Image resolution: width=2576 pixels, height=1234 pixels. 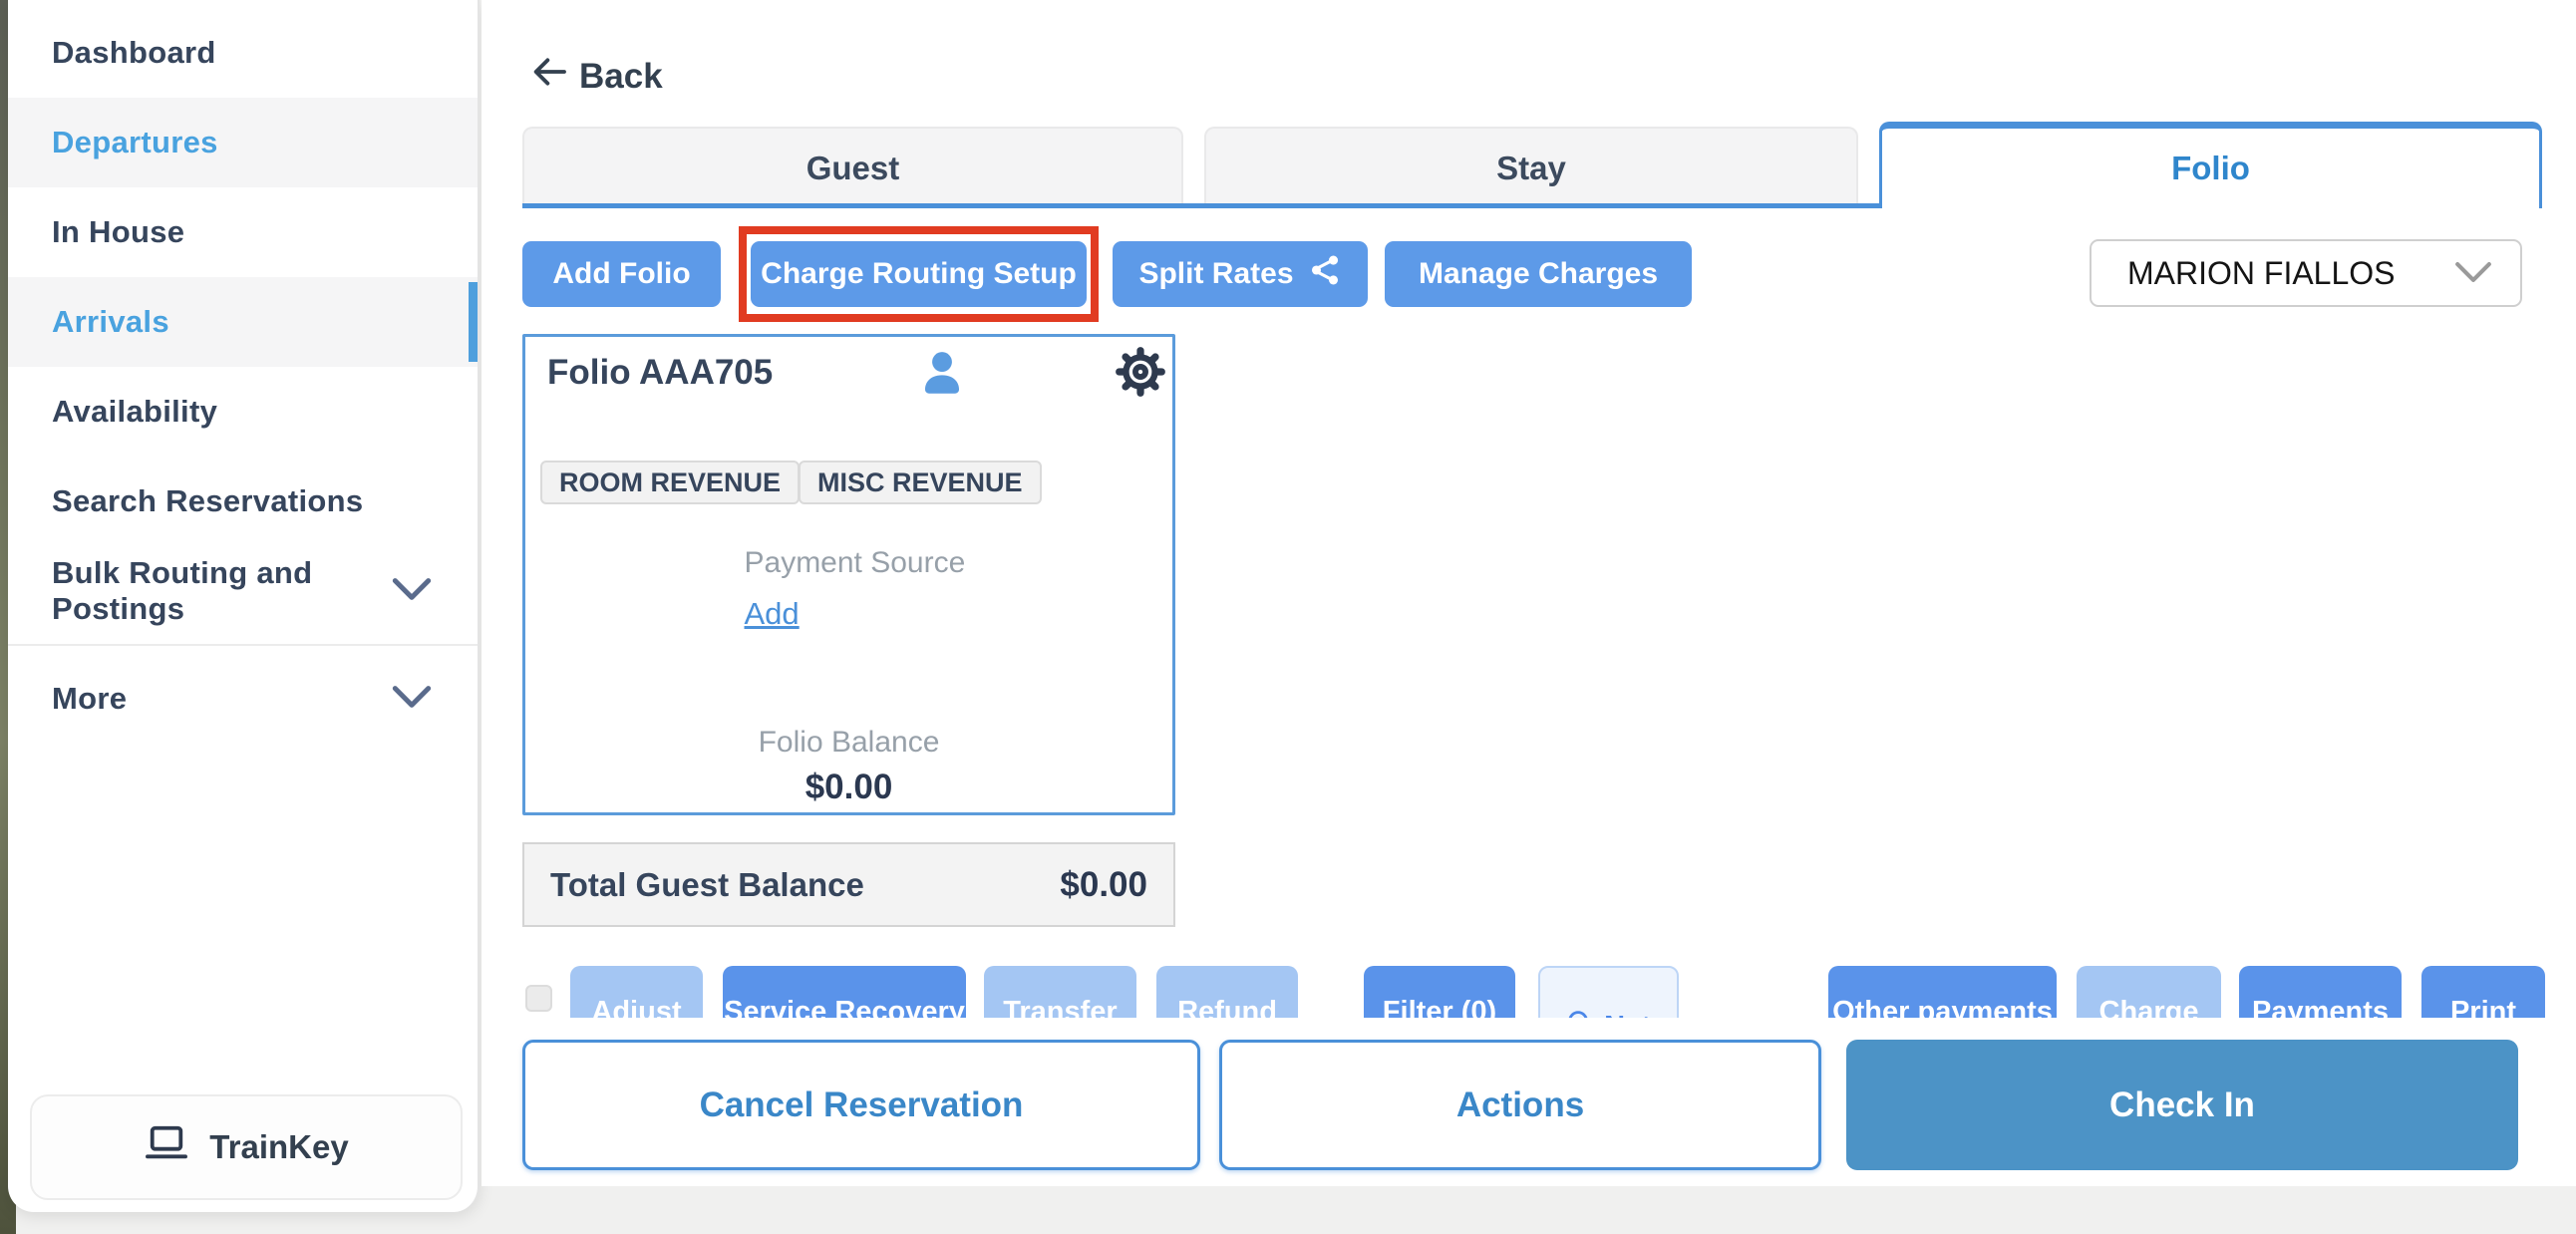 I want to click on trainkey-button: TrainKey, so click(x=246, y=1147).